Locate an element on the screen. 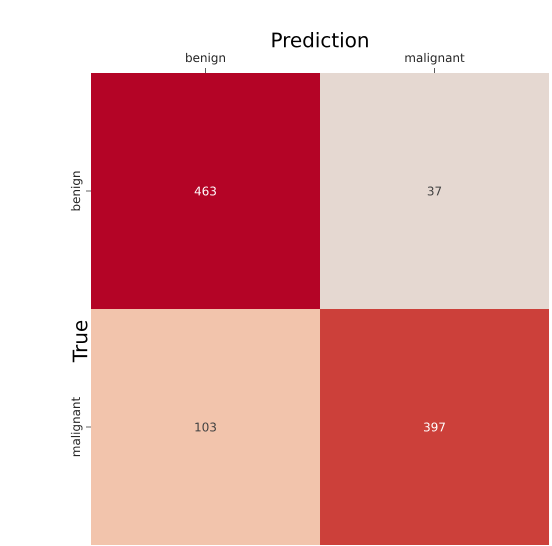 This screenshot has height=546, width=552. data-label: 463 is located at coordinates (205, 191).